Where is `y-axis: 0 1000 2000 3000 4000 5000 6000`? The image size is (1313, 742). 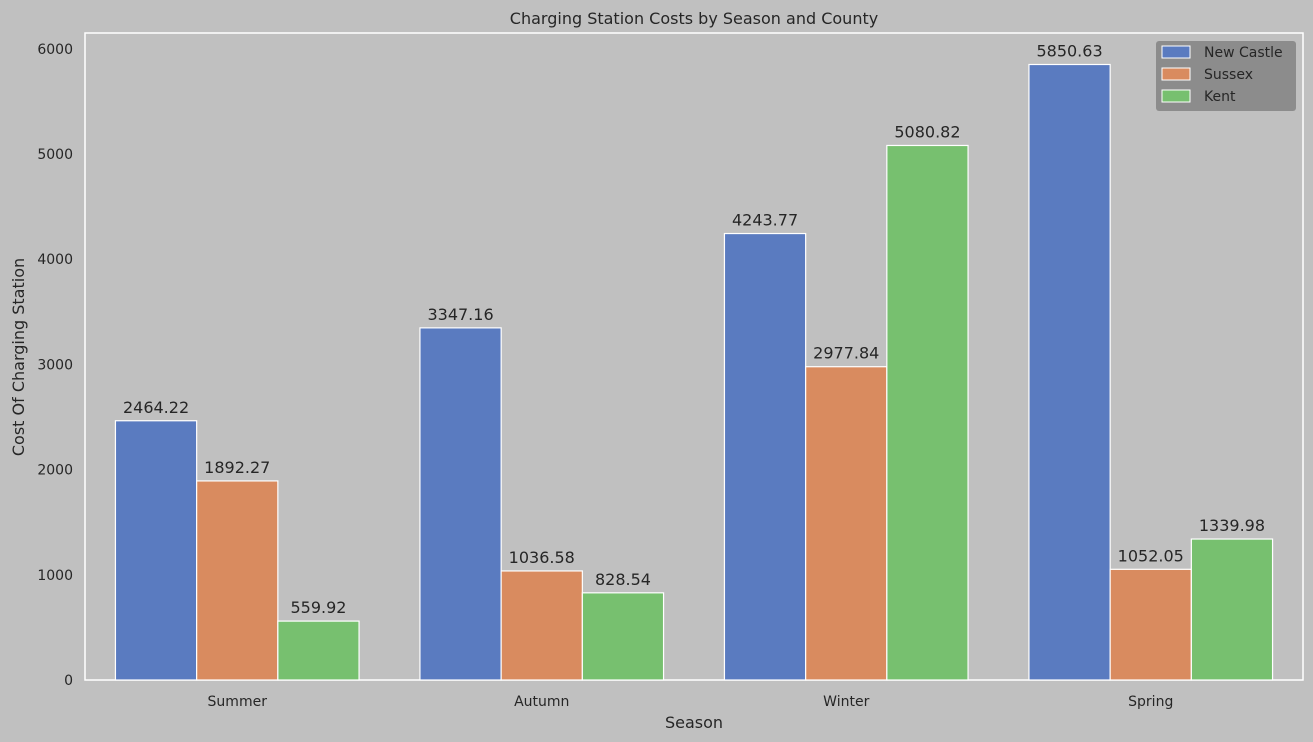
y-axis: 0 1000 2000 3000 4000 5000 6000 is located at coordinates (55, 365).